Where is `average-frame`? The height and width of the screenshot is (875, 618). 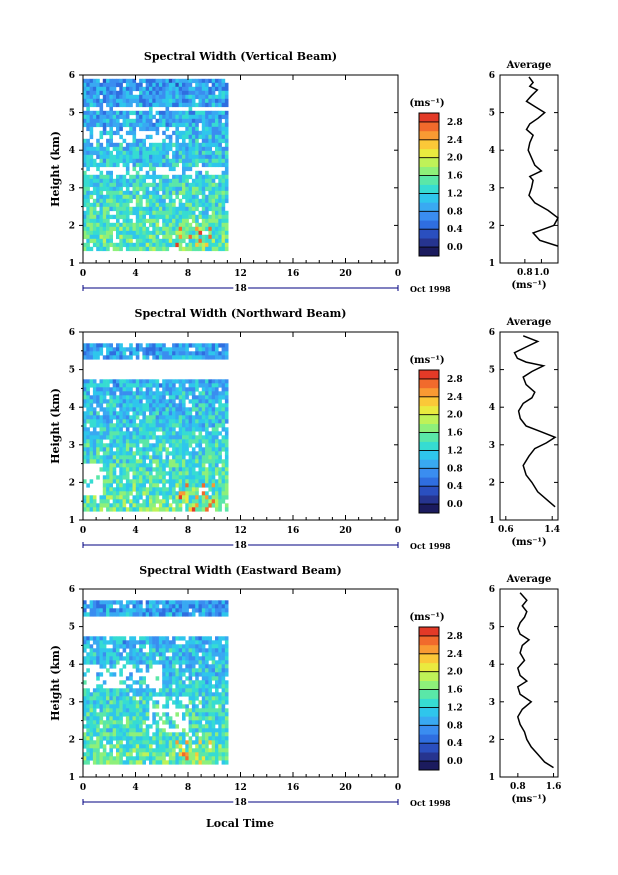
average-frame is located at coordinates (529, 426).